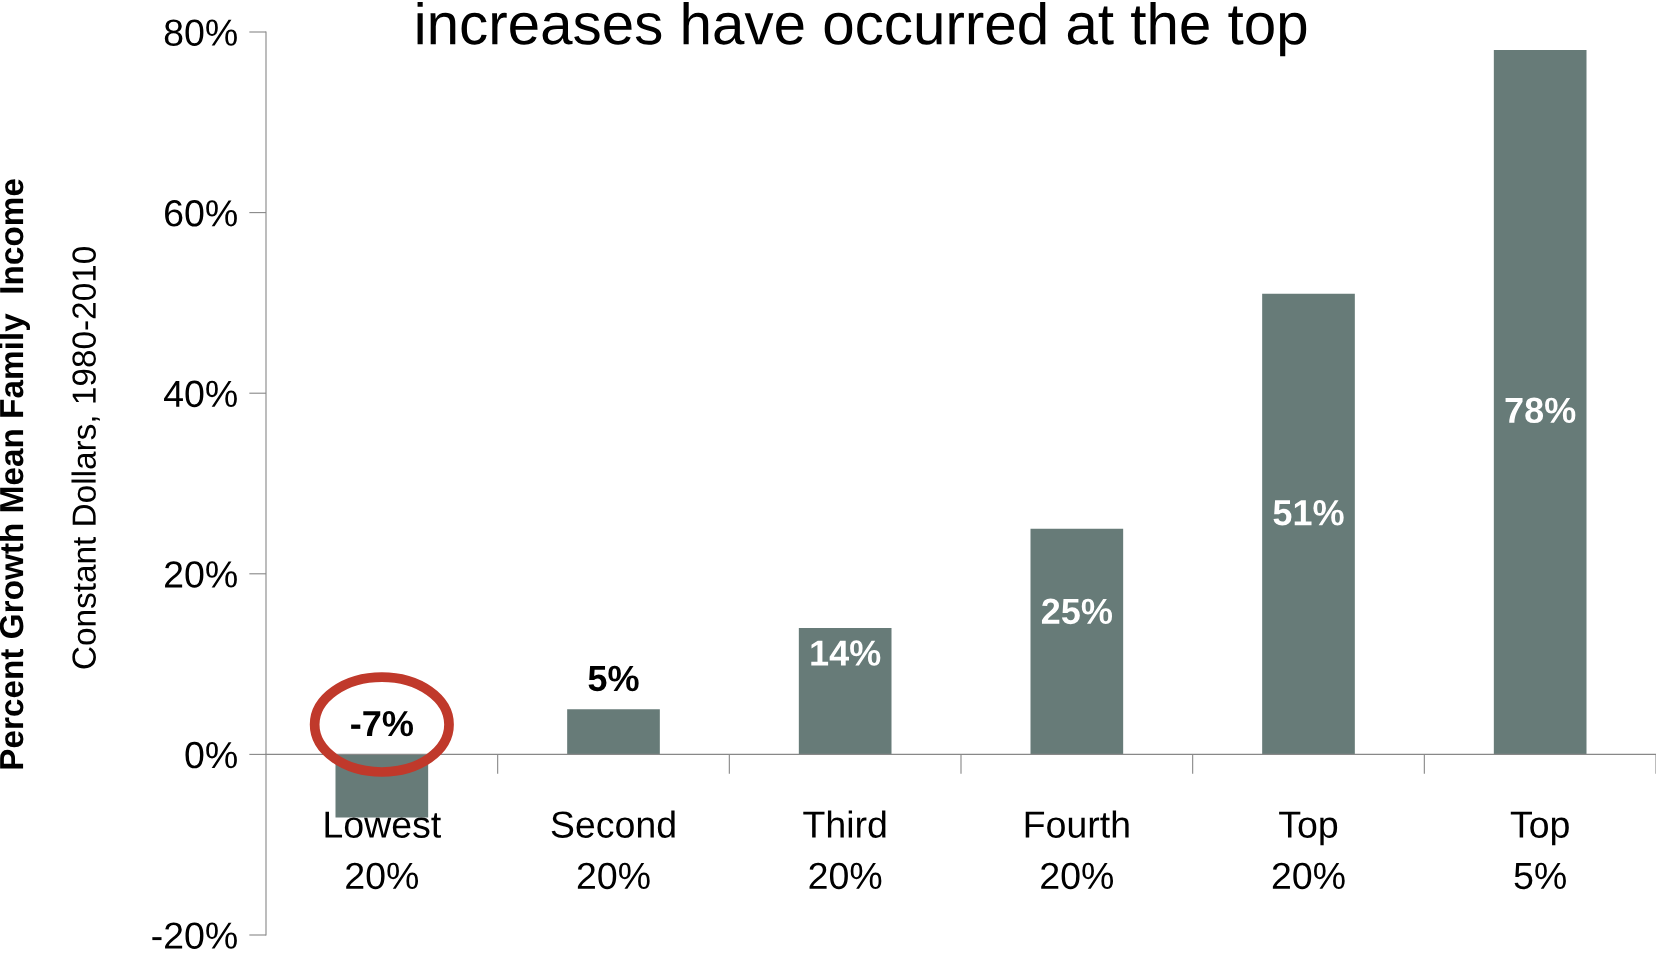 This screenshot has height=954, width=1656. What do you see at coordinates (613, 850) in the screenshot?
I see `x-tick-label: Second 20%` at bounding box center [613, 850].